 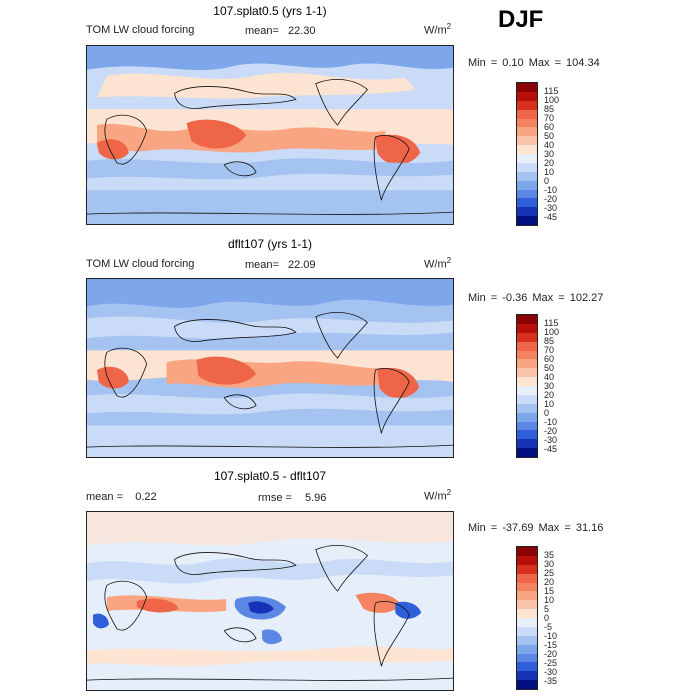 What do you see at coordinates (552, 332) in the screenshot?
I see `colorbar-tick-label: 100` at bounding box center [552, 332].